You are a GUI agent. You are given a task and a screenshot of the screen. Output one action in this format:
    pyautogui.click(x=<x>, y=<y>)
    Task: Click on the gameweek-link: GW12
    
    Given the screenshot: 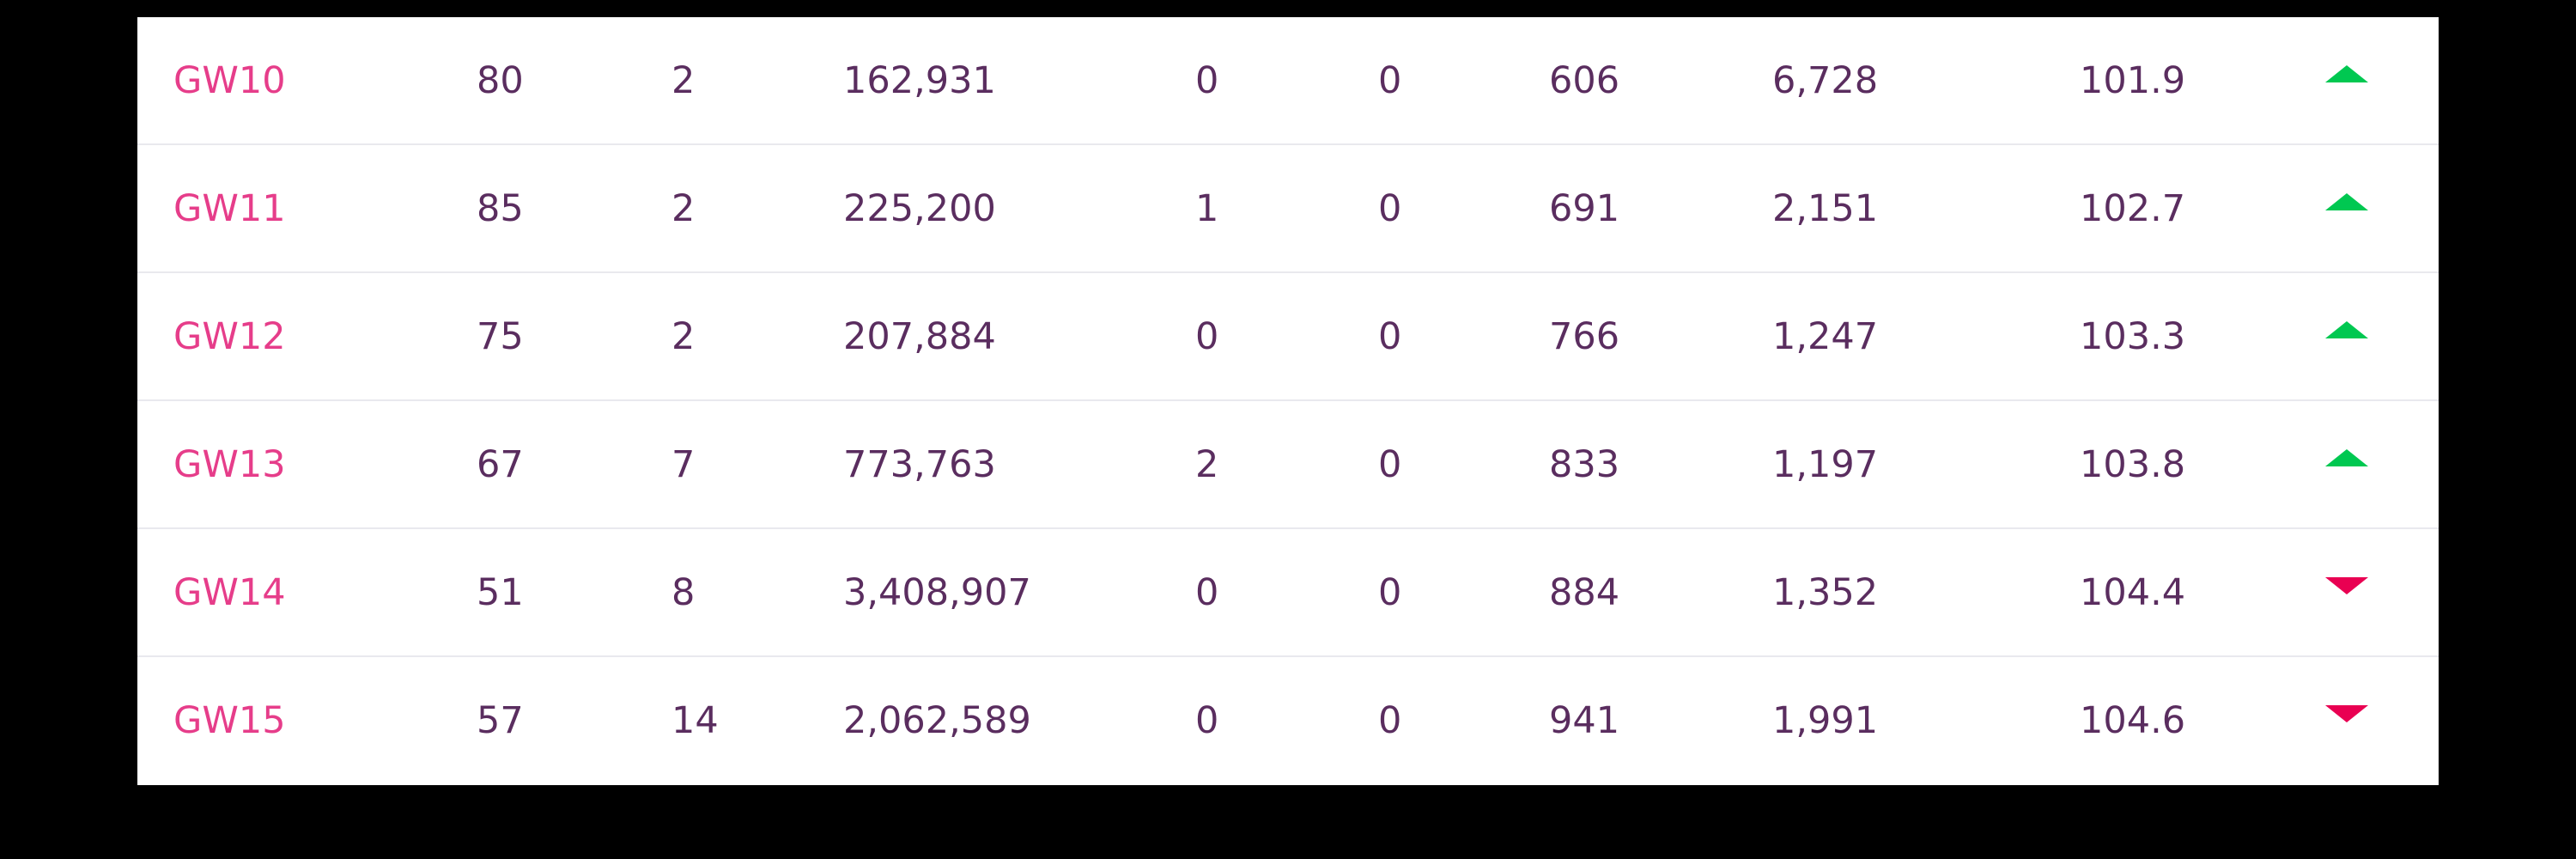 What is the action you would take?
    pyautogui.click(x=229, y=337)
    